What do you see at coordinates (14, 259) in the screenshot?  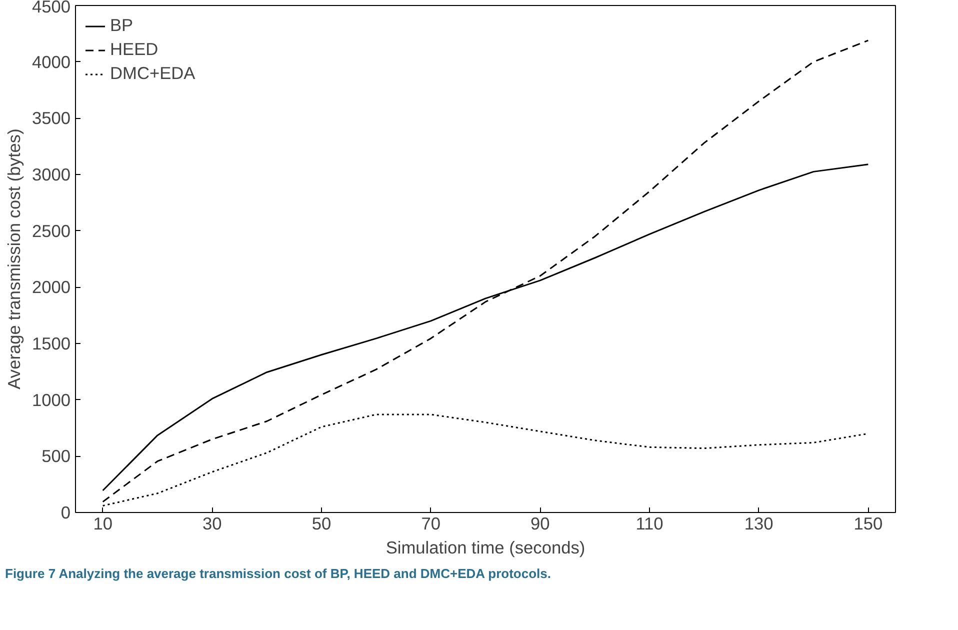 I see `y-axis-title: Average transmission cost (bytes)` at bounding box center [14, 259].